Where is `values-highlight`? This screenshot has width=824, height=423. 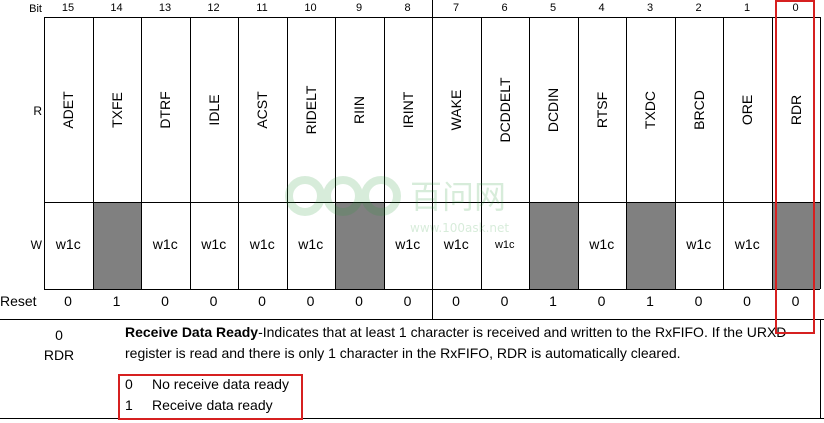
values-highlight is located at coordinates (210, 397).